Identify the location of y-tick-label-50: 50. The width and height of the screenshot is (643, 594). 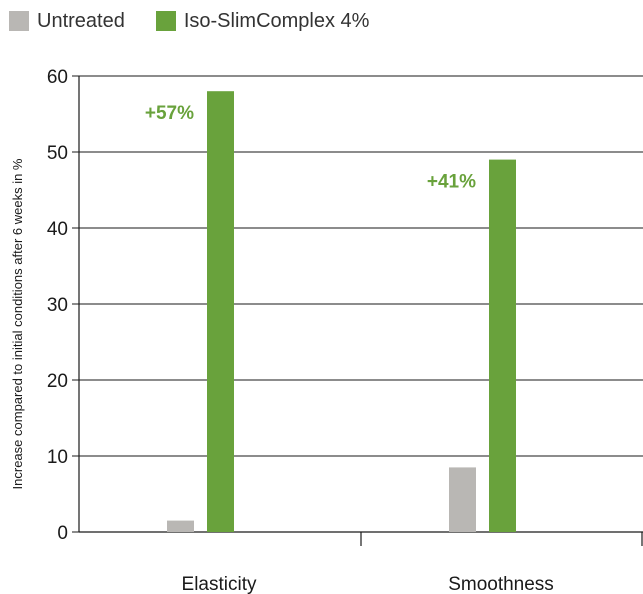
(57, 153).